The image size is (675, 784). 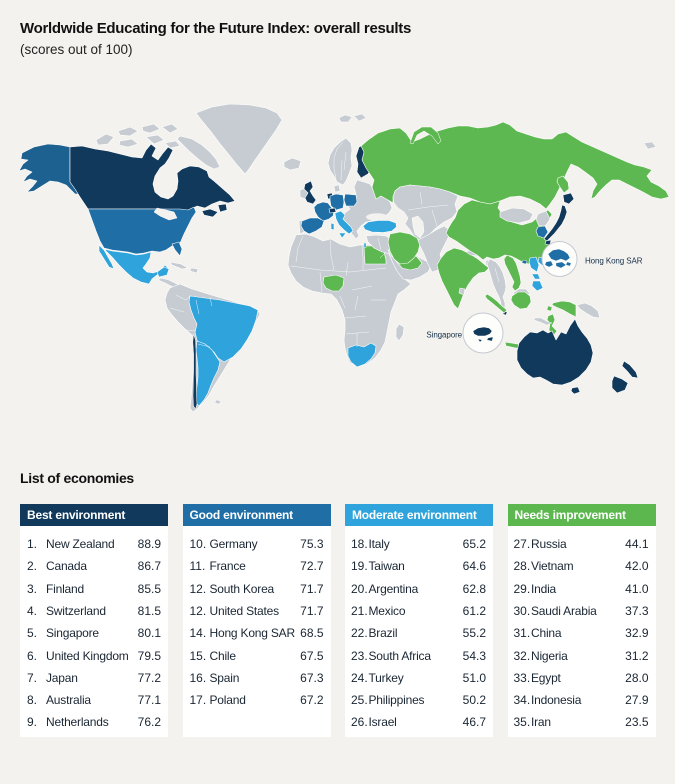 What do you see at coordinates (444, 335) in the screenshot?
I see `svg-text: Singapore` at bounding box center [444, 335].